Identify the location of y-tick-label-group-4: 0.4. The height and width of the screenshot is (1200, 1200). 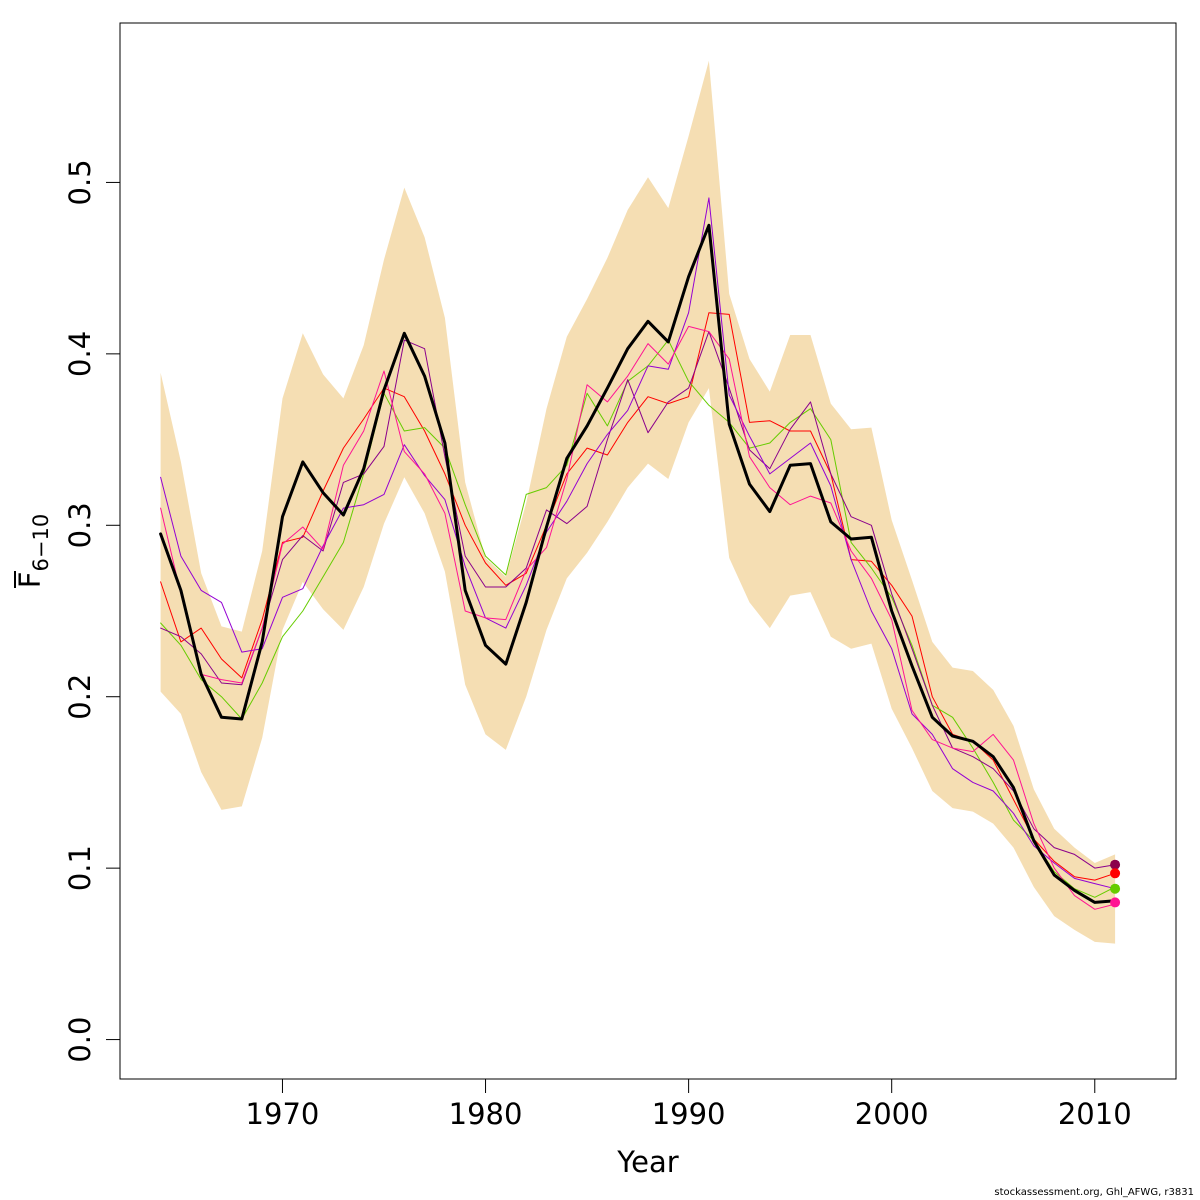
(80, 354).